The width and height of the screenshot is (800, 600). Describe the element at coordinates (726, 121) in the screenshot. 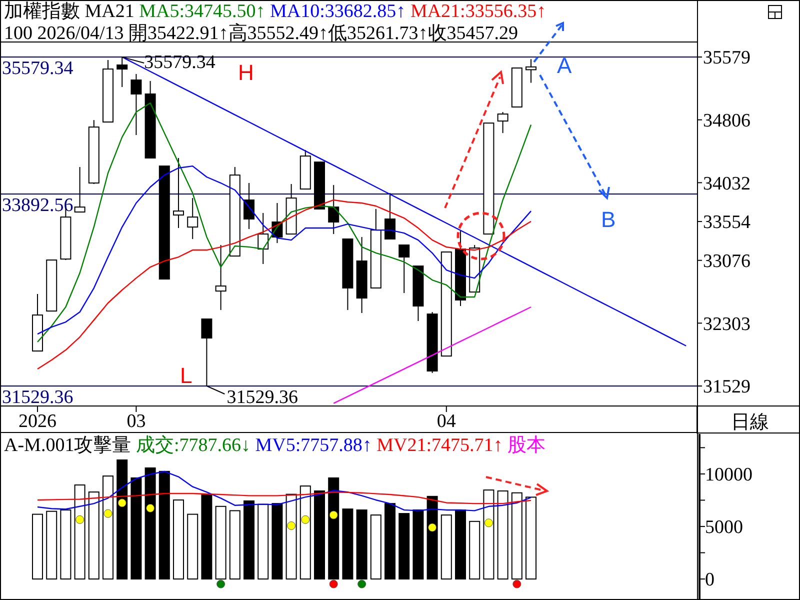

I see `y-tick-label: 34806` at that location.